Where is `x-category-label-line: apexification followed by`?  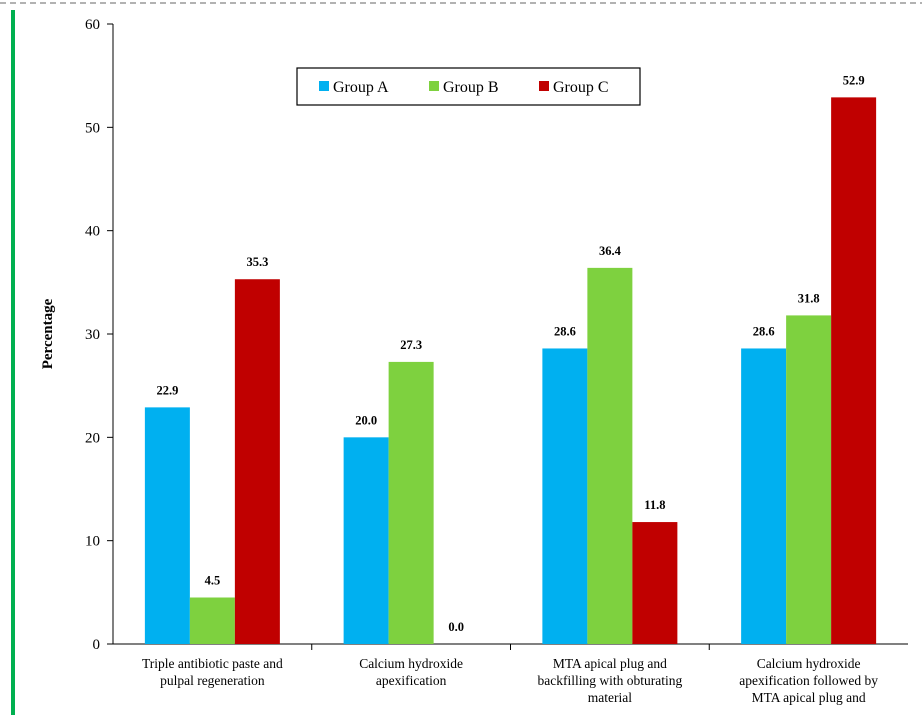
x-category-label-line: apexification followed by is located at coordinates (808, 680).